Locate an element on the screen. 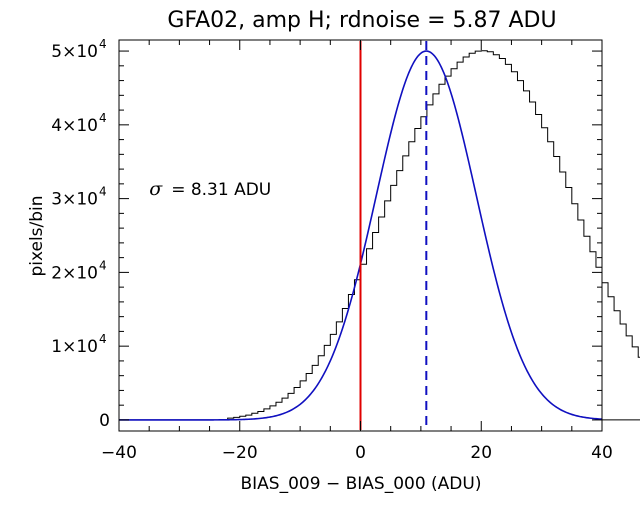 This screenshot has width=640, height=512. y-axis-label: pixels/bin is located at coordinates (37, 235).